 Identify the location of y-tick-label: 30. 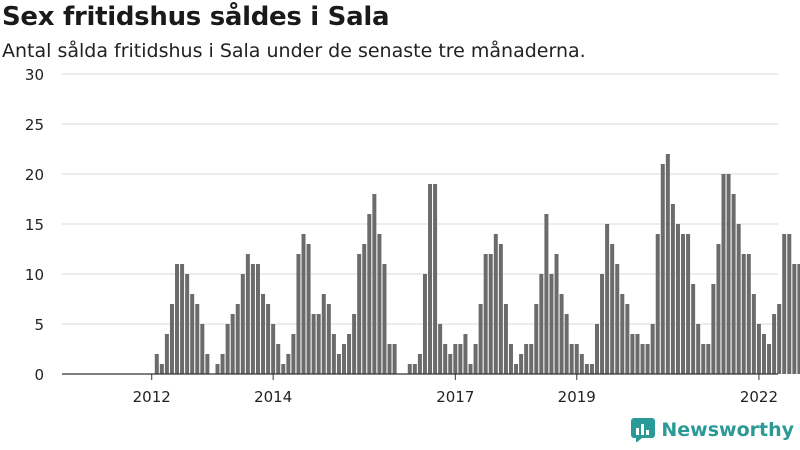
(34, 75).